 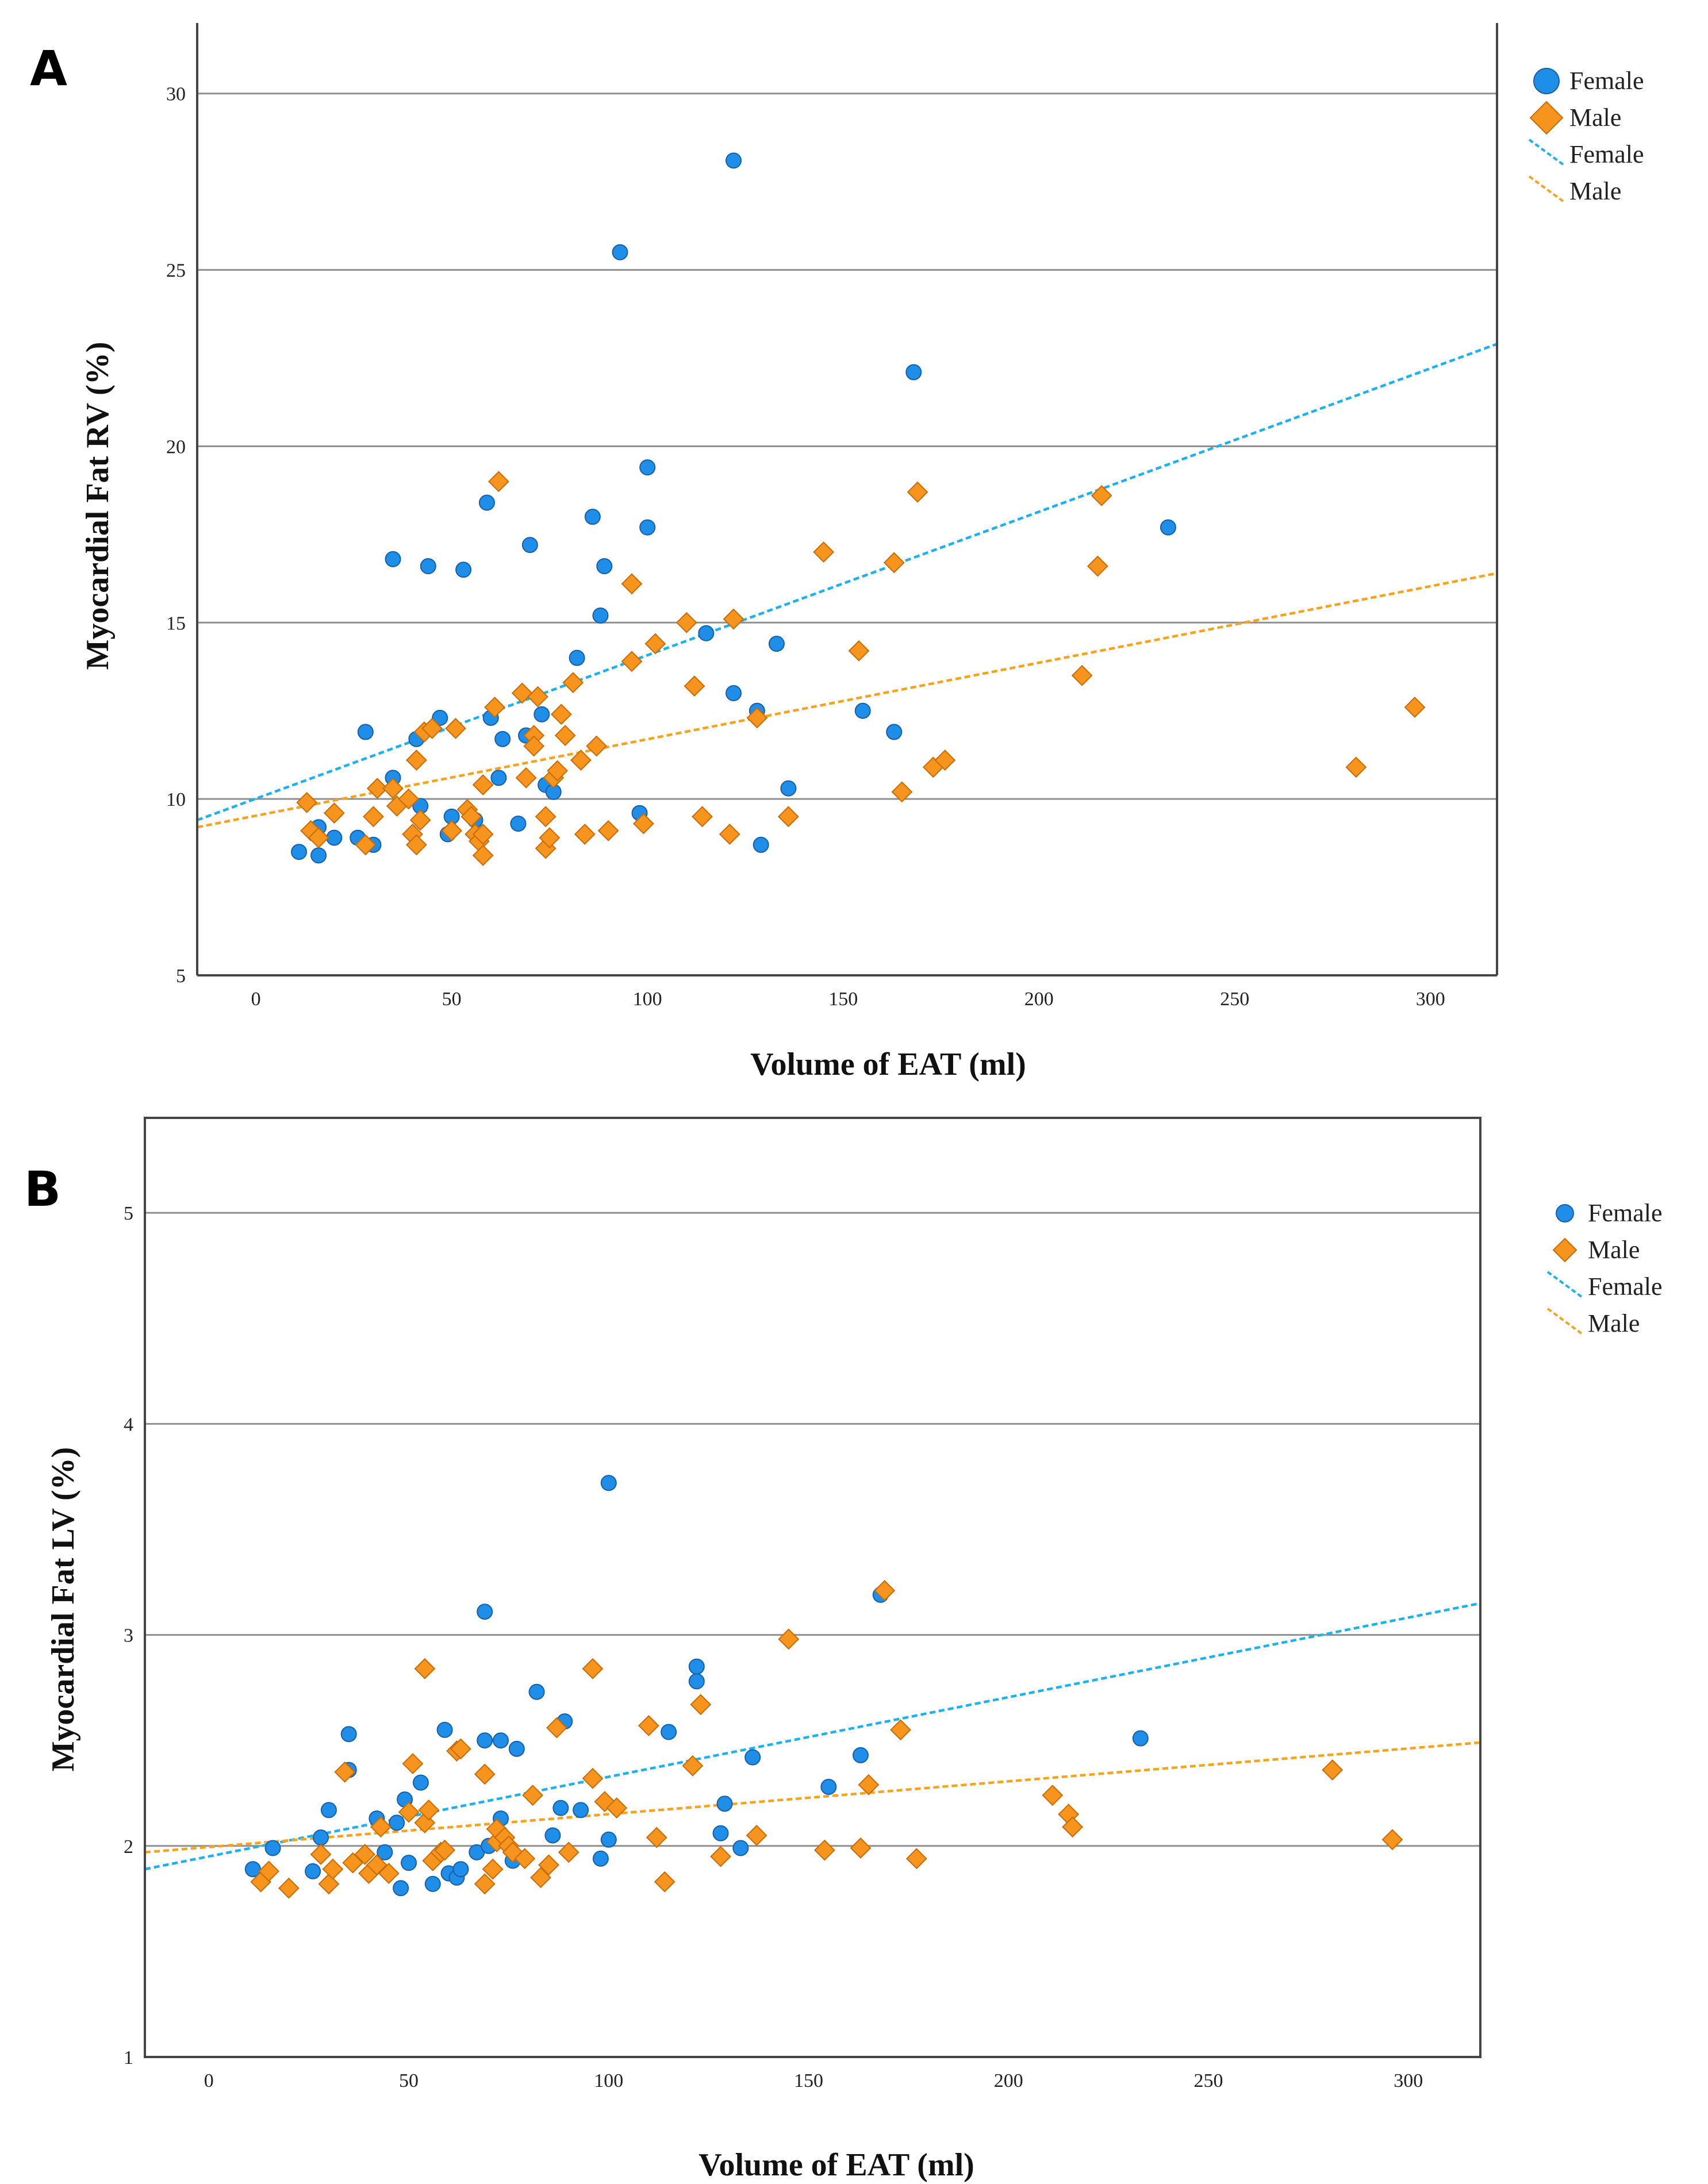 What do you see at coordinates (128, 1425) in the screenshot?
I see `panel-b-y-tick-label: 4` at bounding box center [128, 1425].